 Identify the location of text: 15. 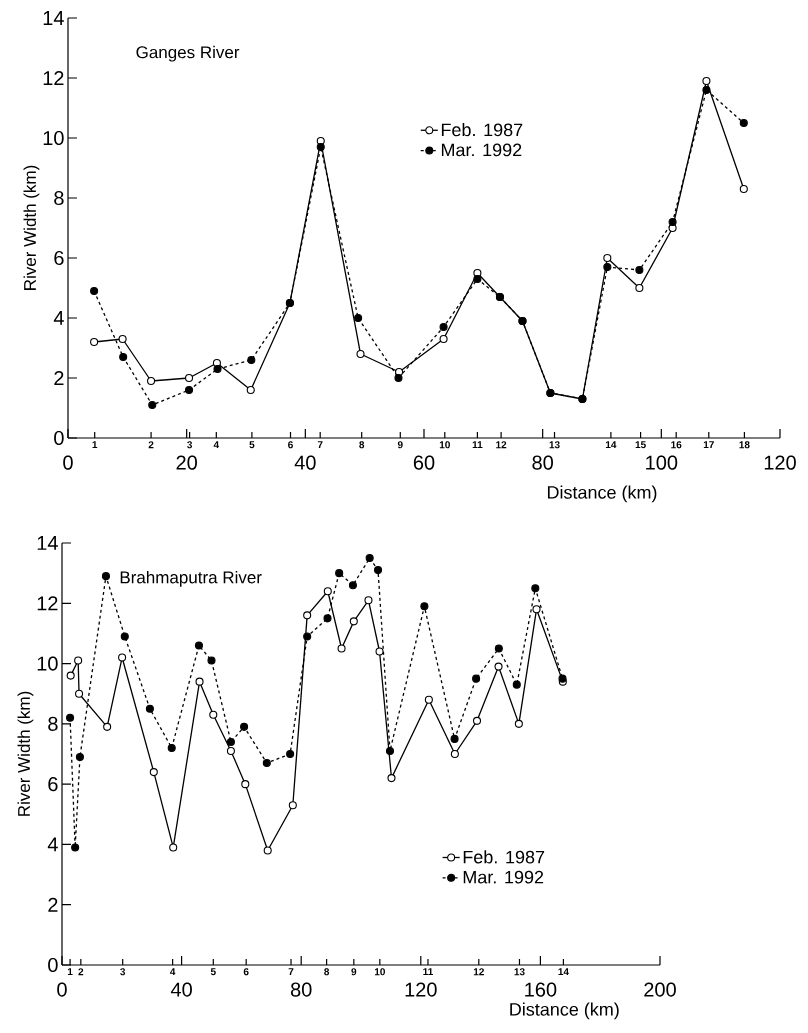
(640, 445).